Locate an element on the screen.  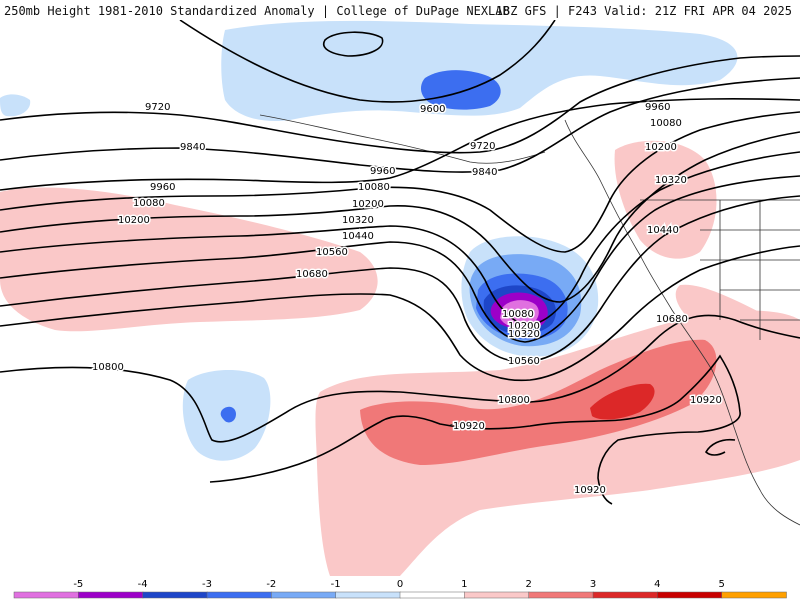
colorbar-tick-label: -1 is located at coordinates (336, 584).